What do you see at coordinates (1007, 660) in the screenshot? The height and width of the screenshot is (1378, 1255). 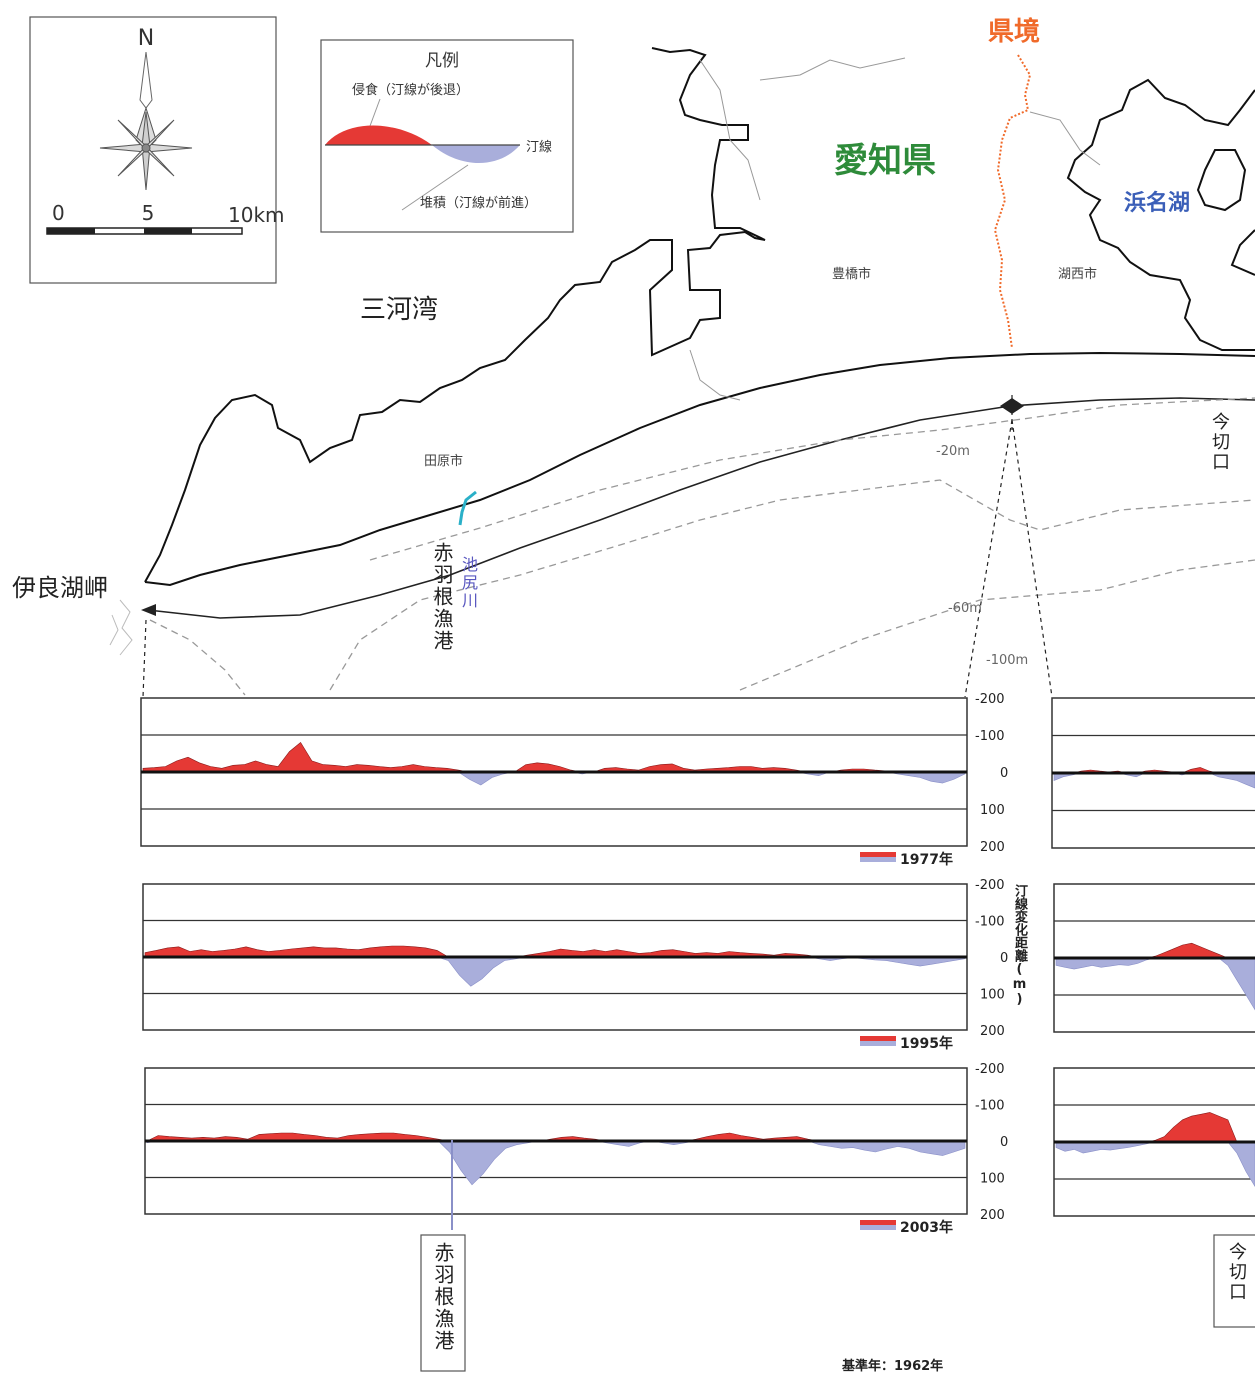 I see `depth-100-label: -100m` at bounding box center [1007, 660].